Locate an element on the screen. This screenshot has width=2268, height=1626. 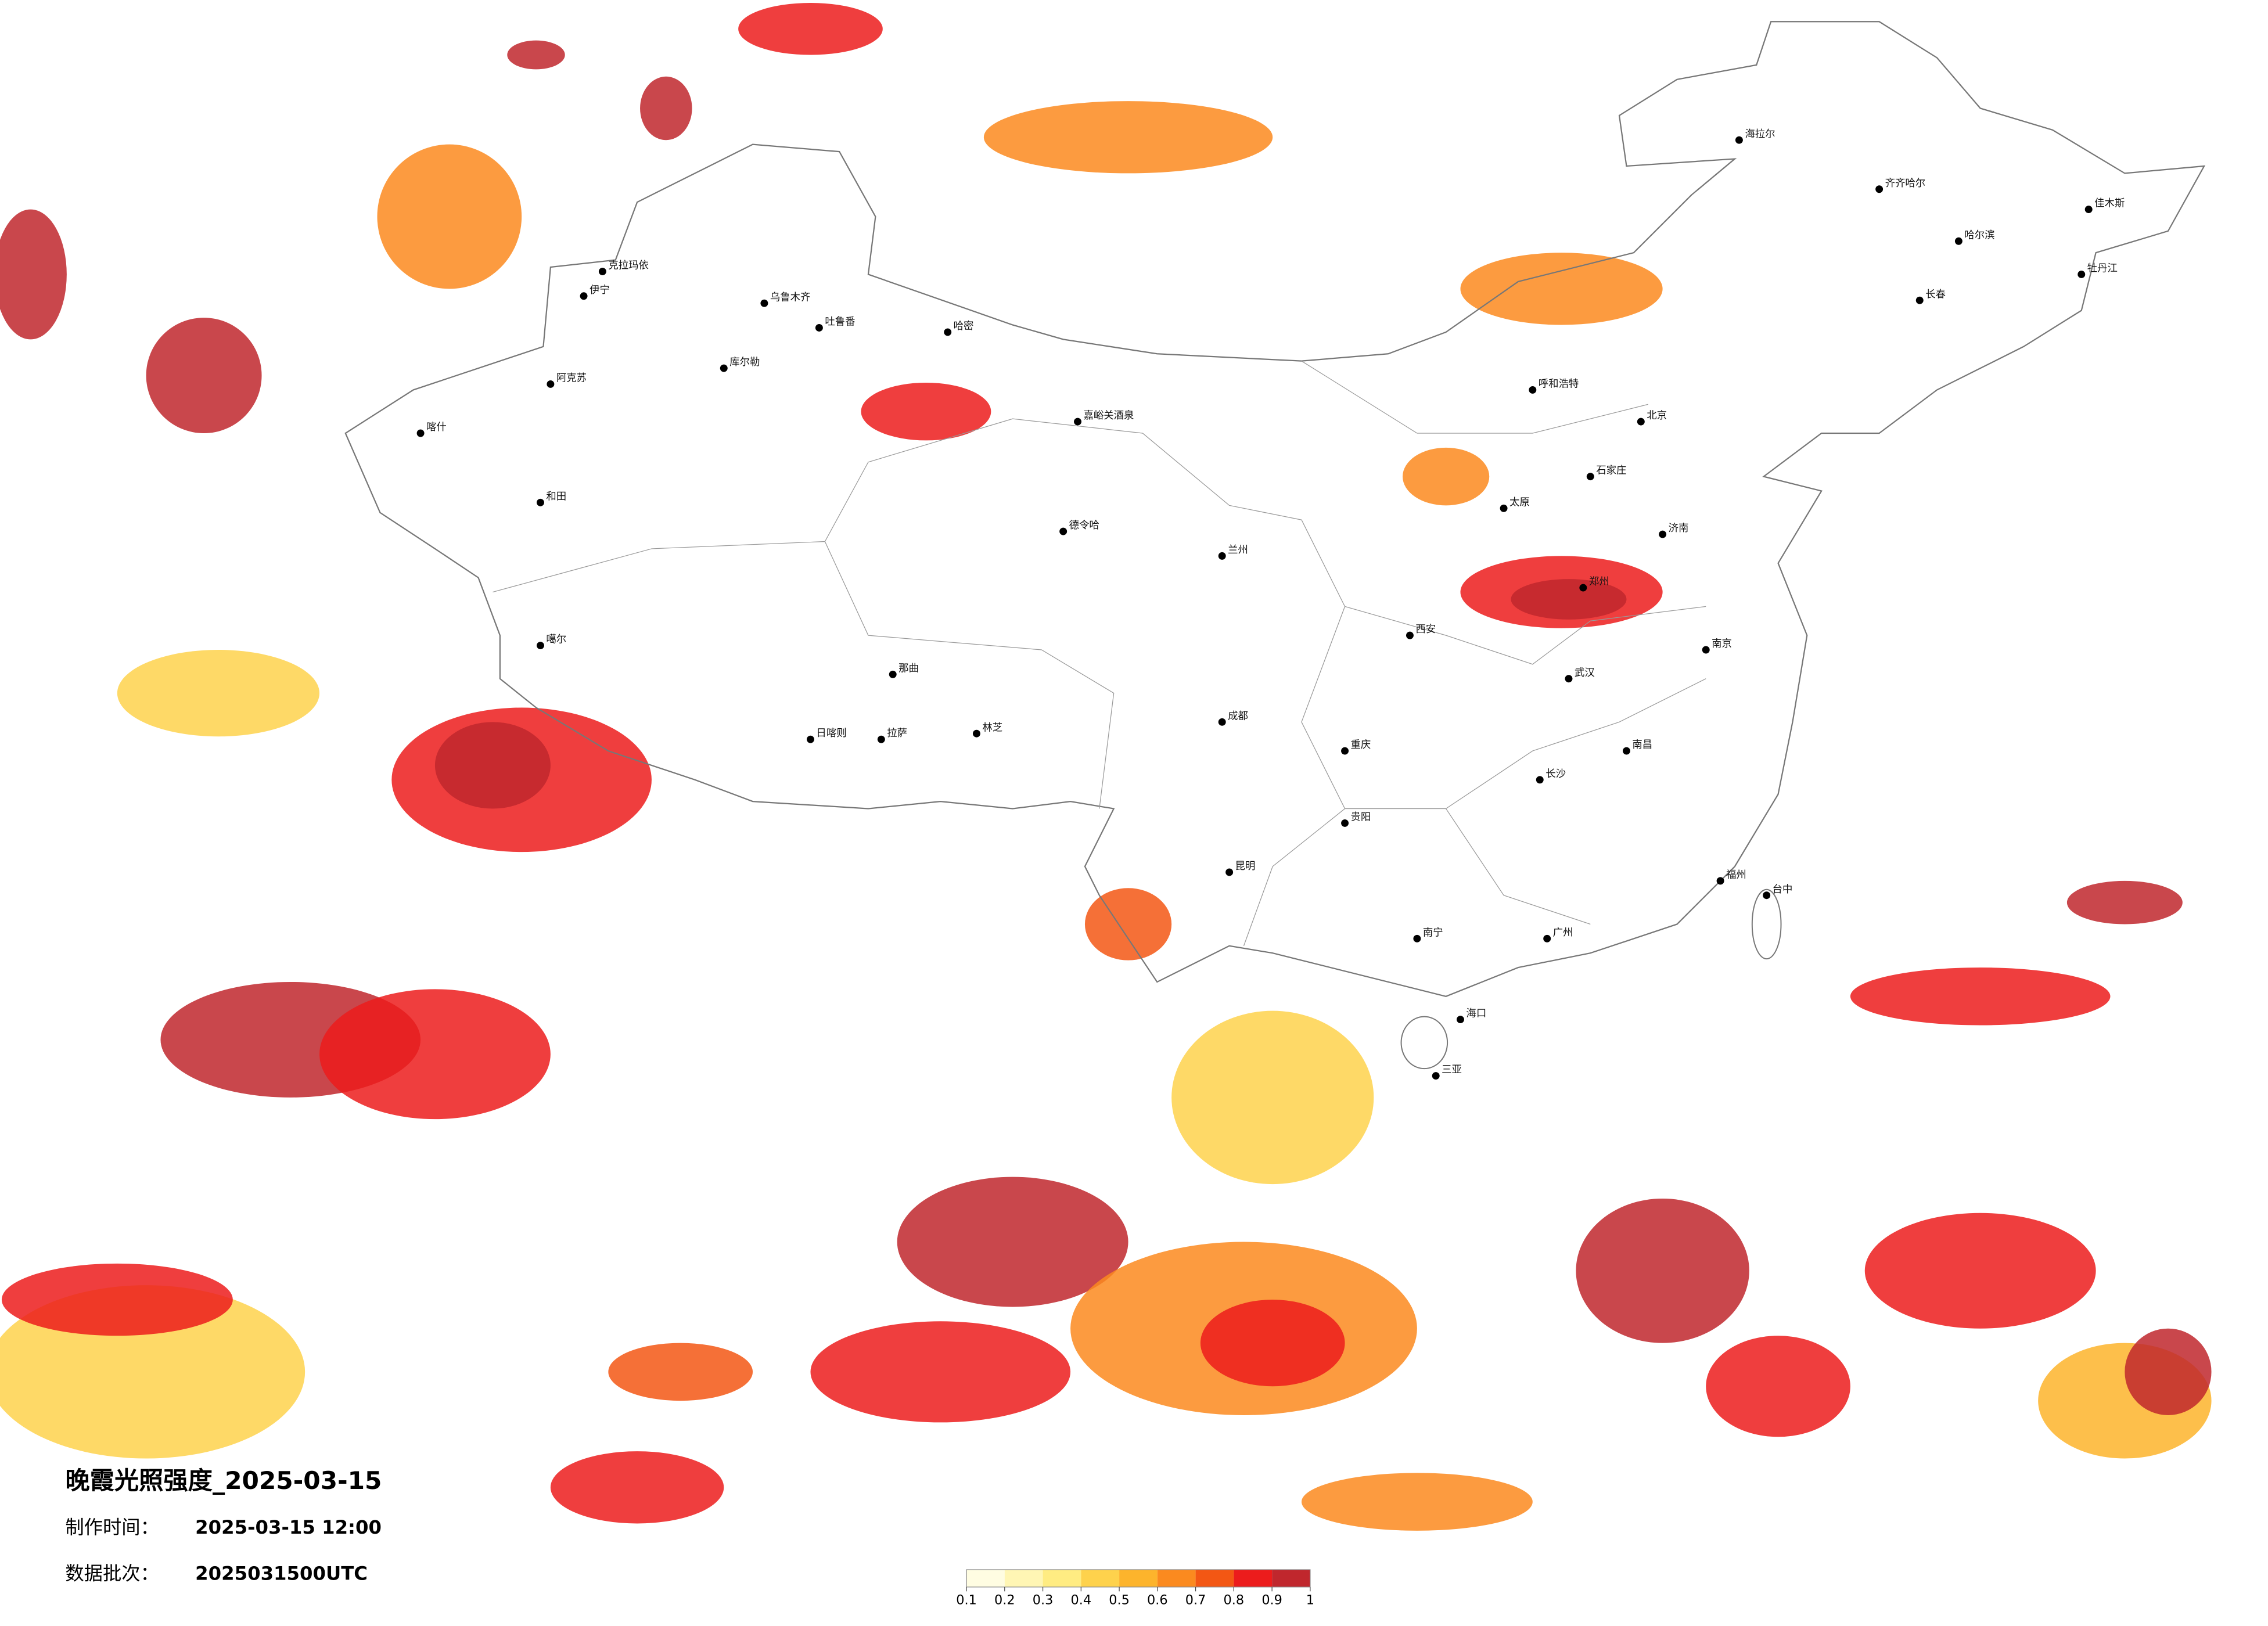
city-label: 南昌 is located at coordinates (1642, 745).